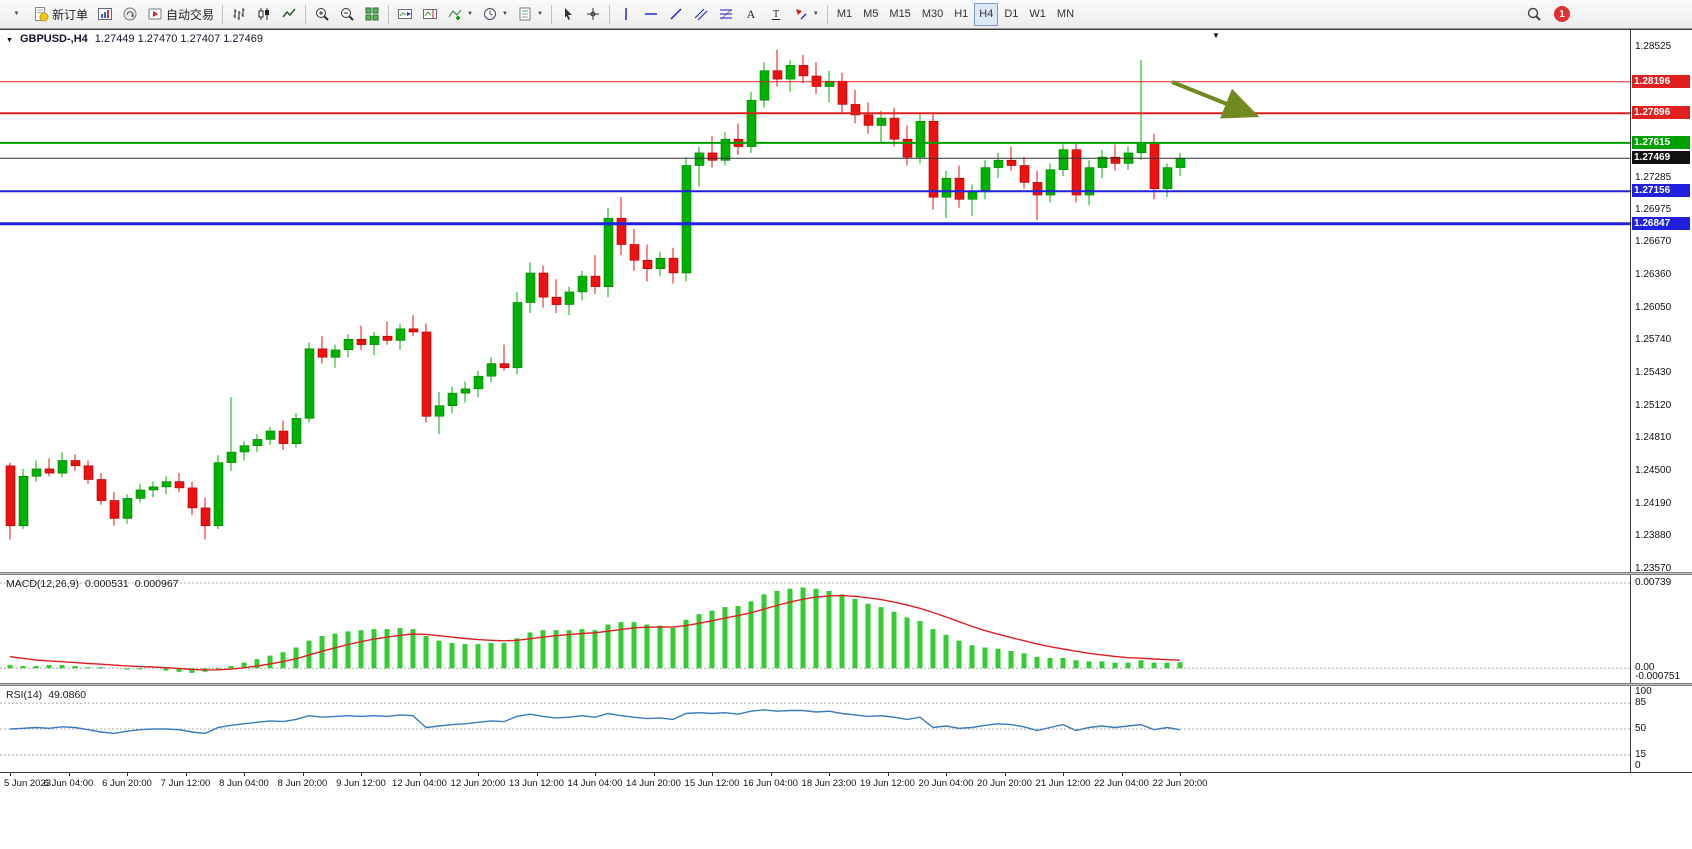 Image resolution: width=1692 pixels, height=849 pixels. What do you see at coordinates (105, 14) in the screenshot?
I see `charts-button` at bounding box center [105, 14].